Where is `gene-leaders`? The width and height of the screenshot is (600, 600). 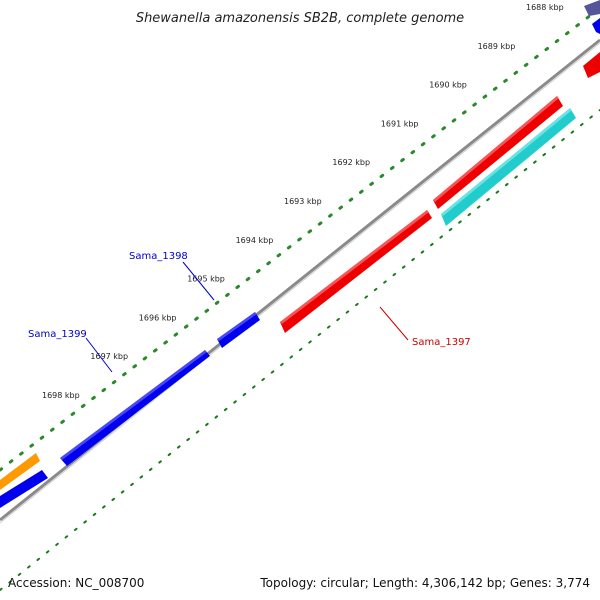
gene-leaders is located at coordinates (247, 317).